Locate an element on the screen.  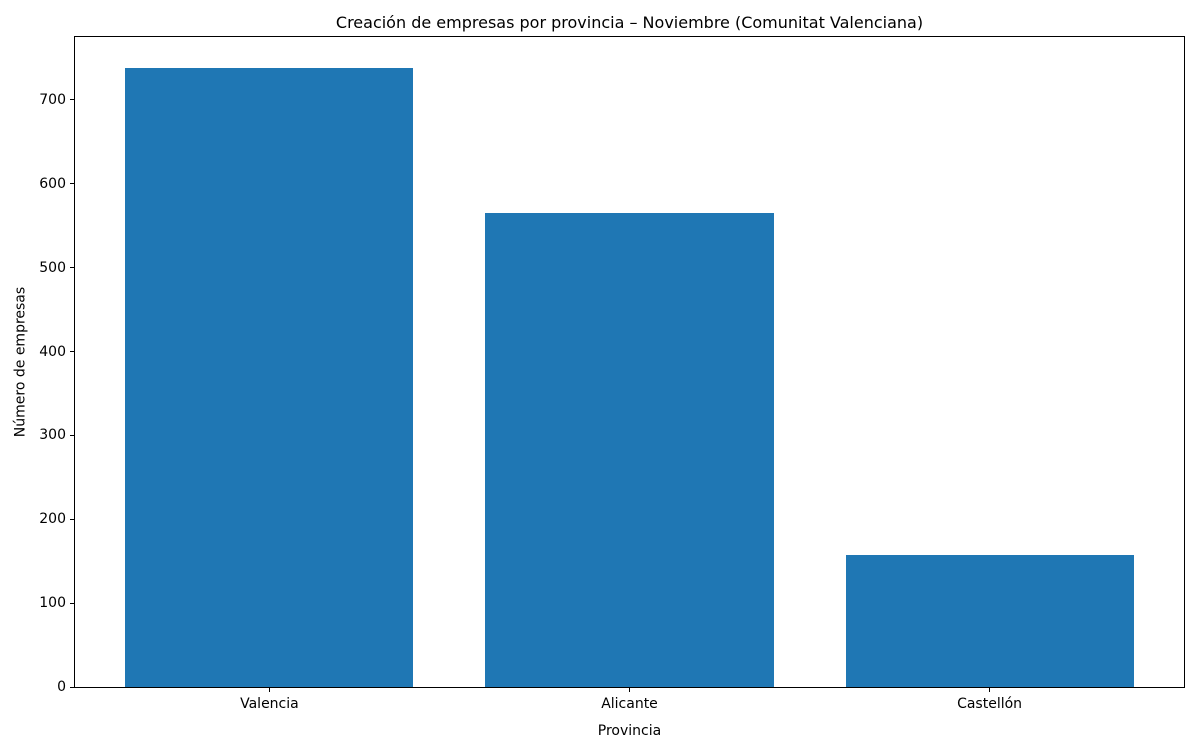
y-tick-label: 600 is located at coordinates (52, 183).